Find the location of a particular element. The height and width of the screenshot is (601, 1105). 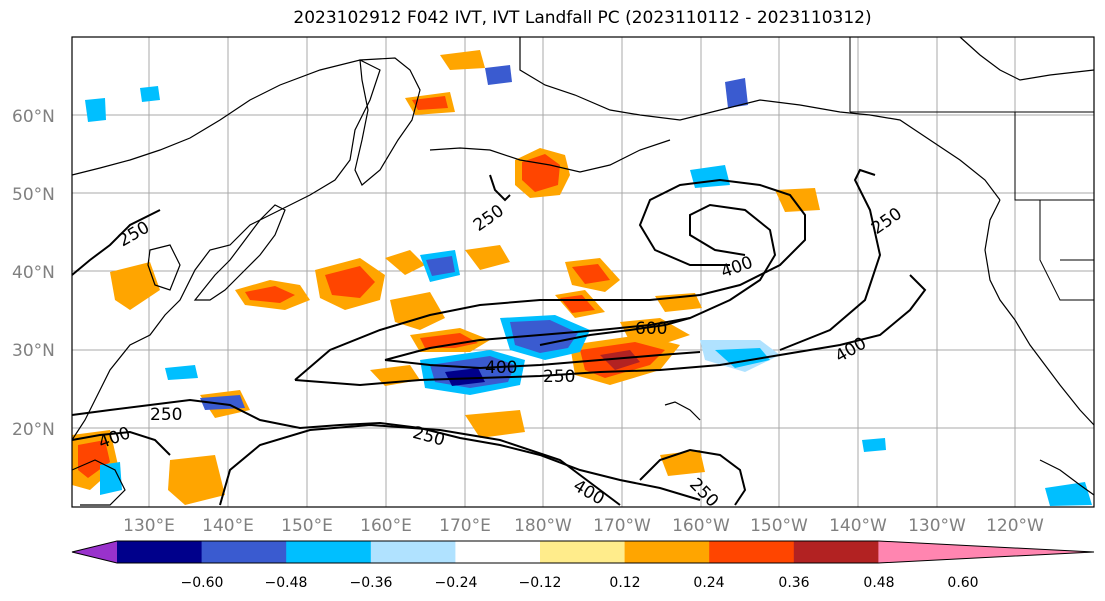

coastline-kamchatka is located at coordinates (387, 121).